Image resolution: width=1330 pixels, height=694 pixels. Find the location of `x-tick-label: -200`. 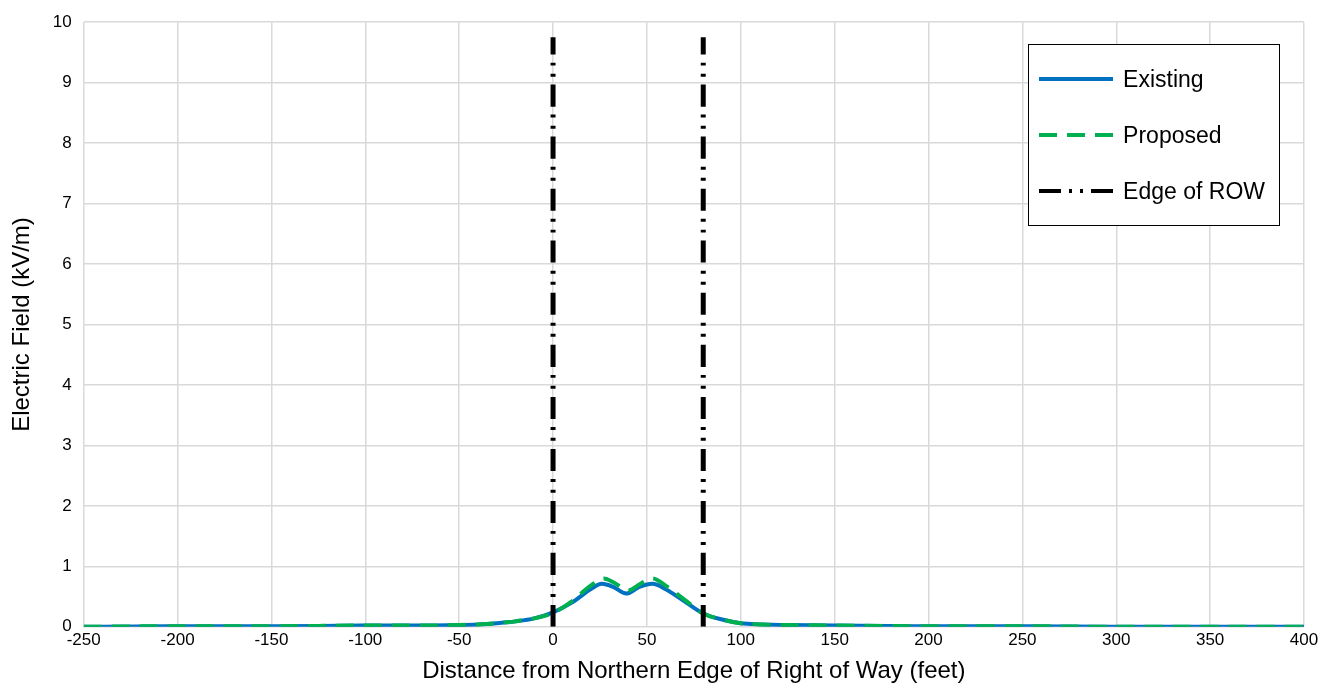

x-tick-label: -200 is located at coordinates (177, 639).